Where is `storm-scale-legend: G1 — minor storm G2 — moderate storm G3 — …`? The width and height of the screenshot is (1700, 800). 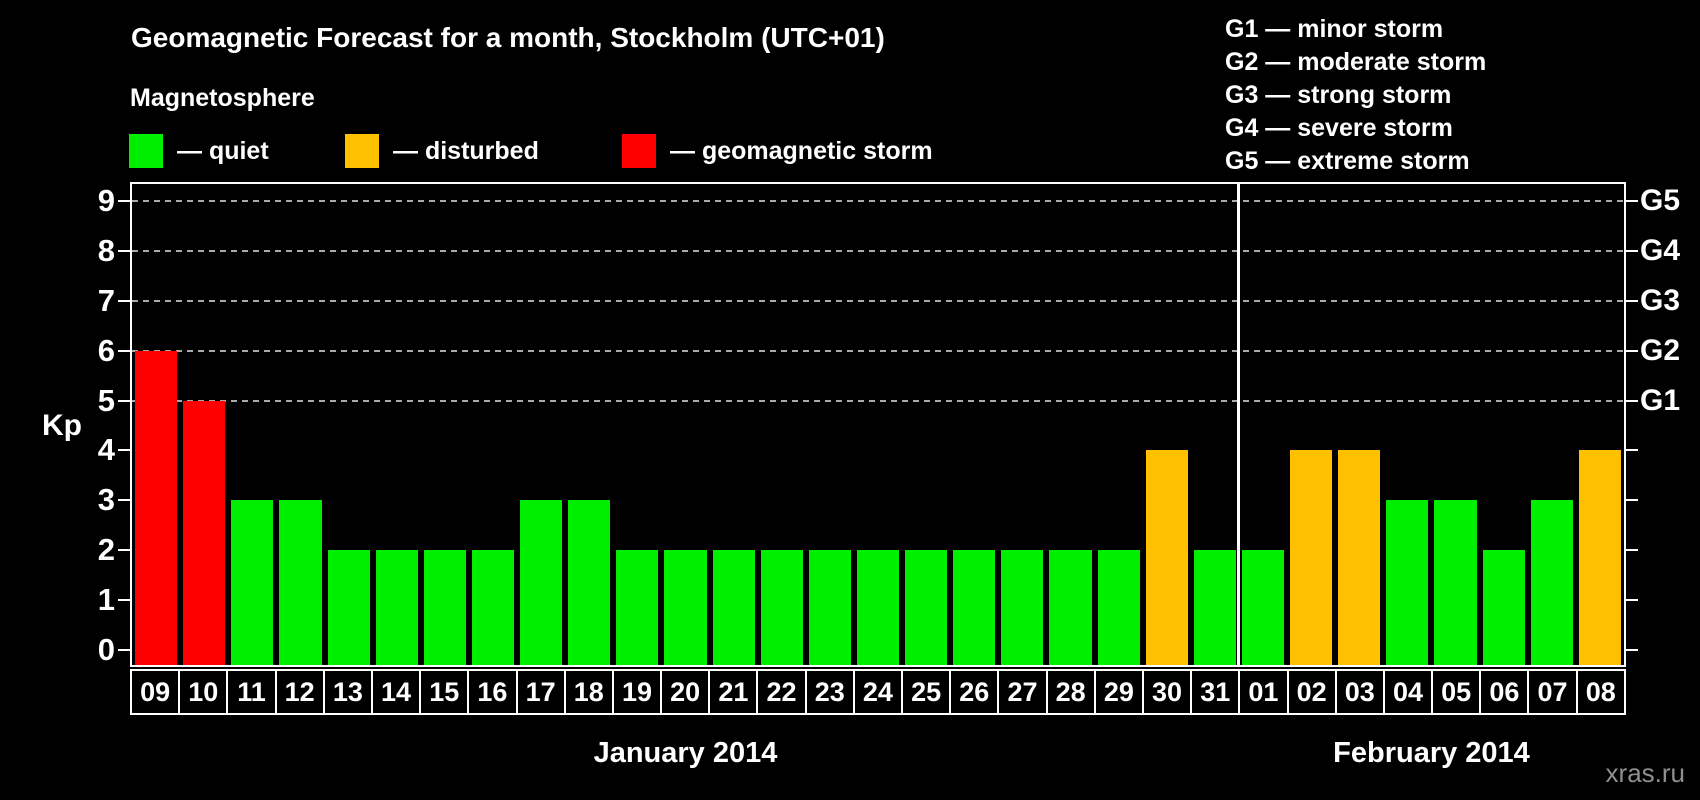 storm-scale-legend: G1 — minor storm G2 — moderate storm G3 — … is located at coordinates (1355, 95).